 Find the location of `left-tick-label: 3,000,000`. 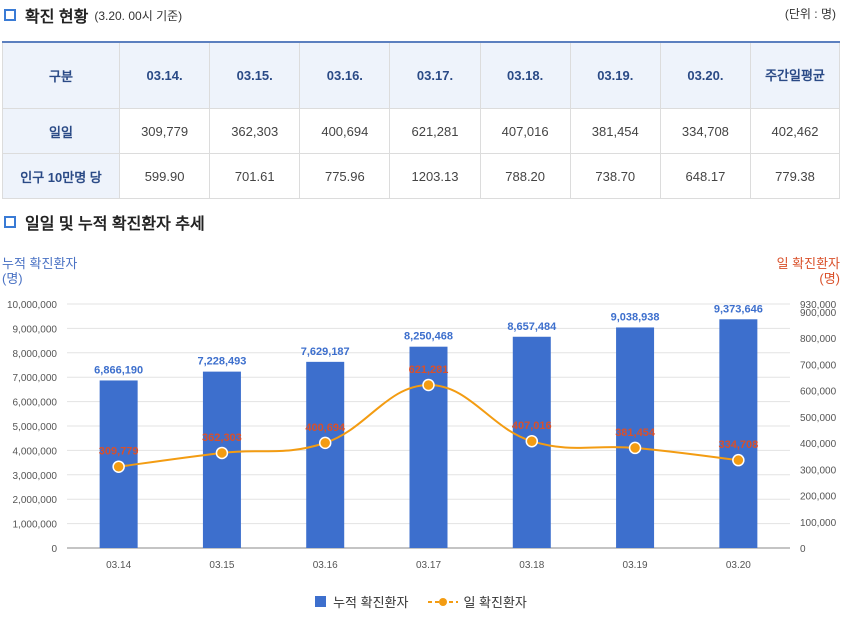

left-tick-label: 3,000,000 is located at coordinates (35, 476).